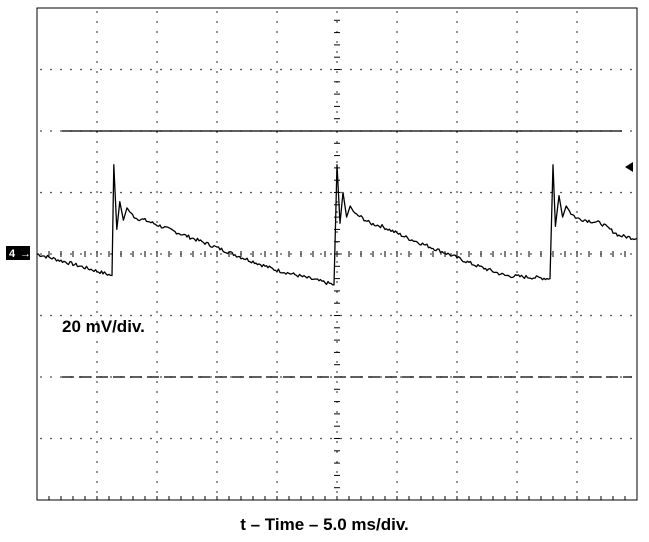 This screenshot has height=542, width=649. Describe the element at coordinates (324, 524) in the screenshot. I see `x-axis-label: t – Time – 5.0 ms/div.` at that location.